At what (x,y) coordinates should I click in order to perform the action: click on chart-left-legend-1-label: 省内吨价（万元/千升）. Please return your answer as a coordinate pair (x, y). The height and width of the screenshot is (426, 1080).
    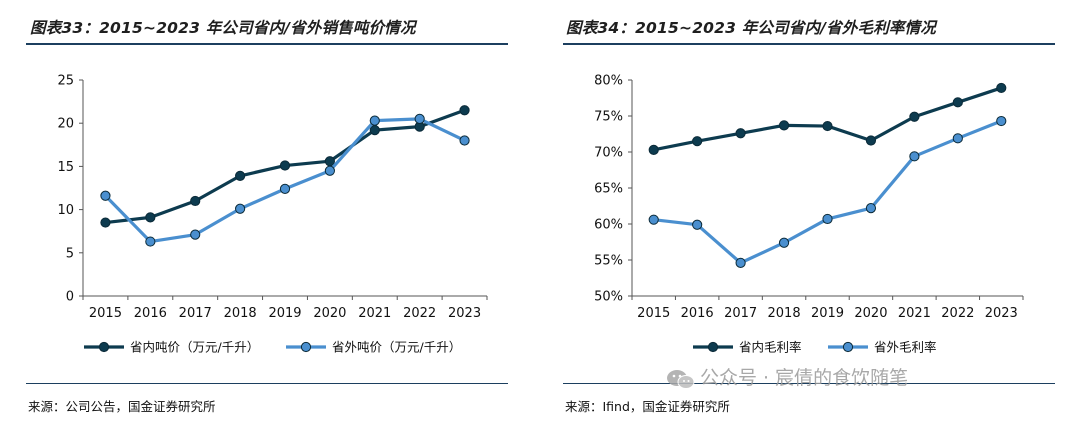
    Looking at the image, I should click on (194, 347).